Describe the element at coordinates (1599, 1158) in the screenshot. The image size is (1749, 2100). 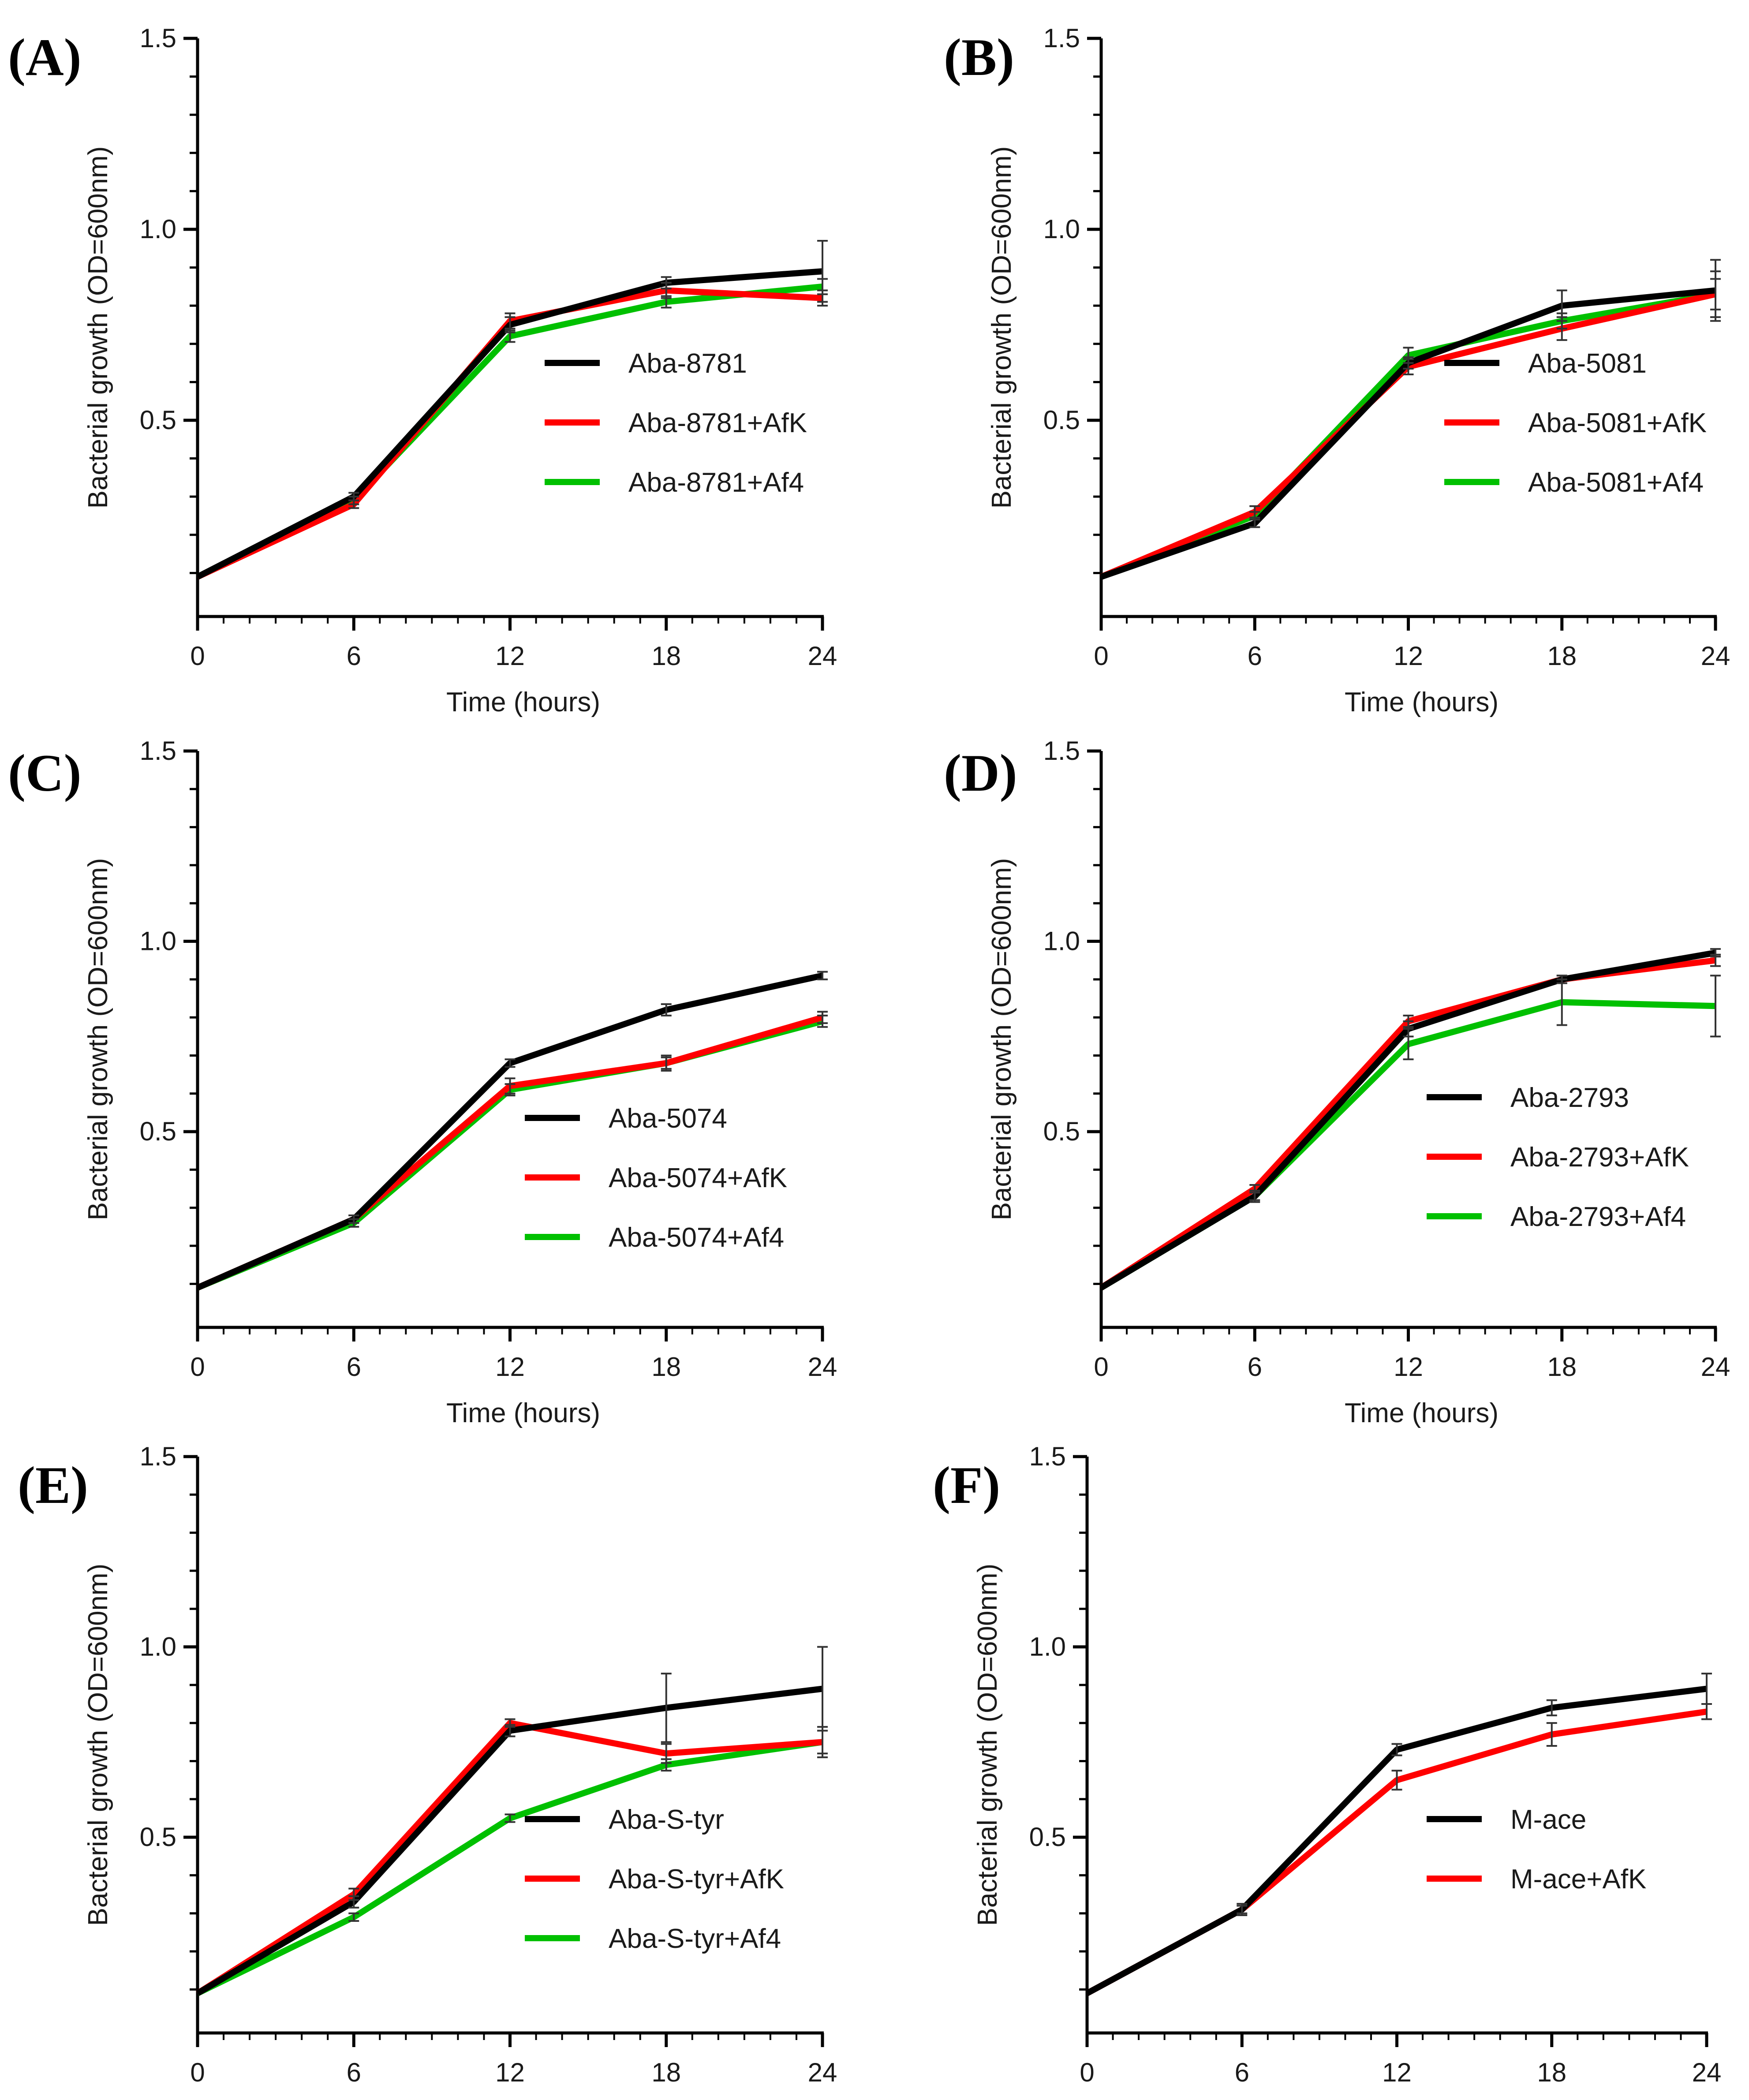
I see `legend-label: Aba-2793+AfK` at that location.